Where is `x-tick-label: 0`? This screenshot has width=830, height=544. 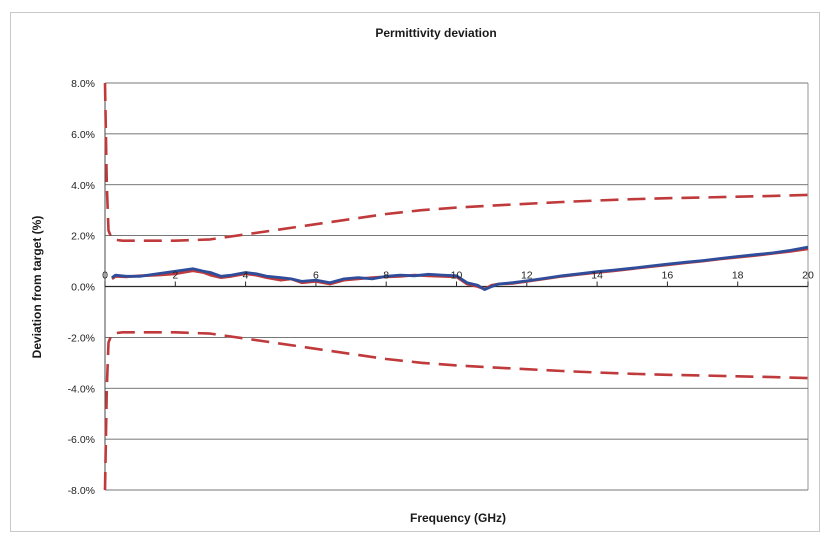
x-tick-label: 0 is located at coordinates (105, 276).